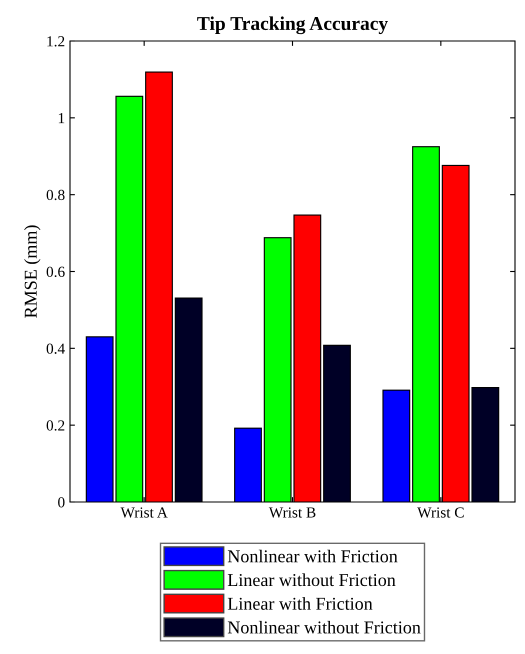 This screenshot has height=654, width=525. I want to click on x-tick-label: Wrist A, so click(144, 512).